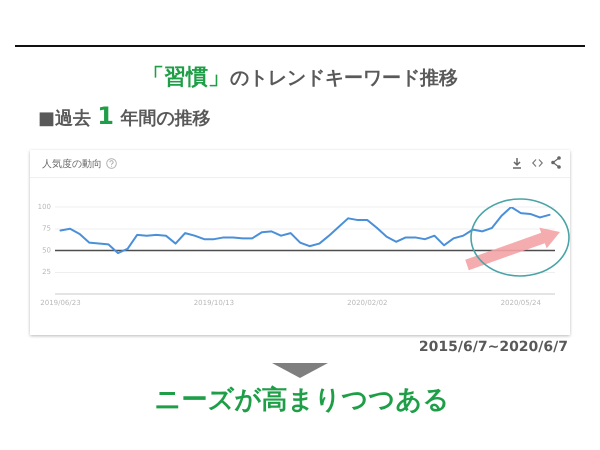 The height and width of the screenshot is (450, 600). I want to click on text: 人気度の動向, so click(72, 164).